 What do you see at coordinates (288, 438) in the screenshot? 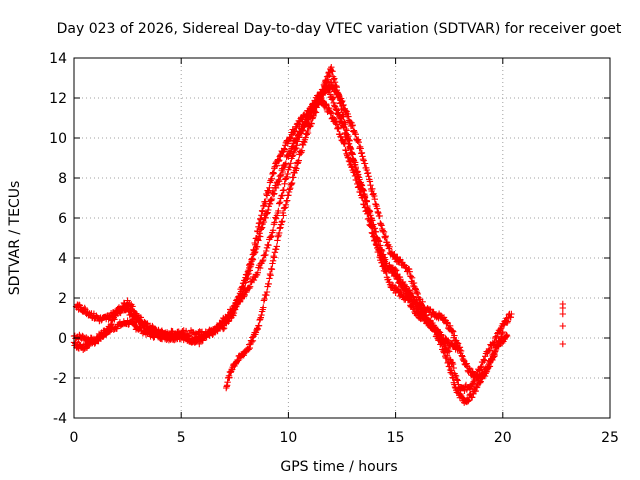
I see `x-tick-label: 10` at bounding box center [288, 438].